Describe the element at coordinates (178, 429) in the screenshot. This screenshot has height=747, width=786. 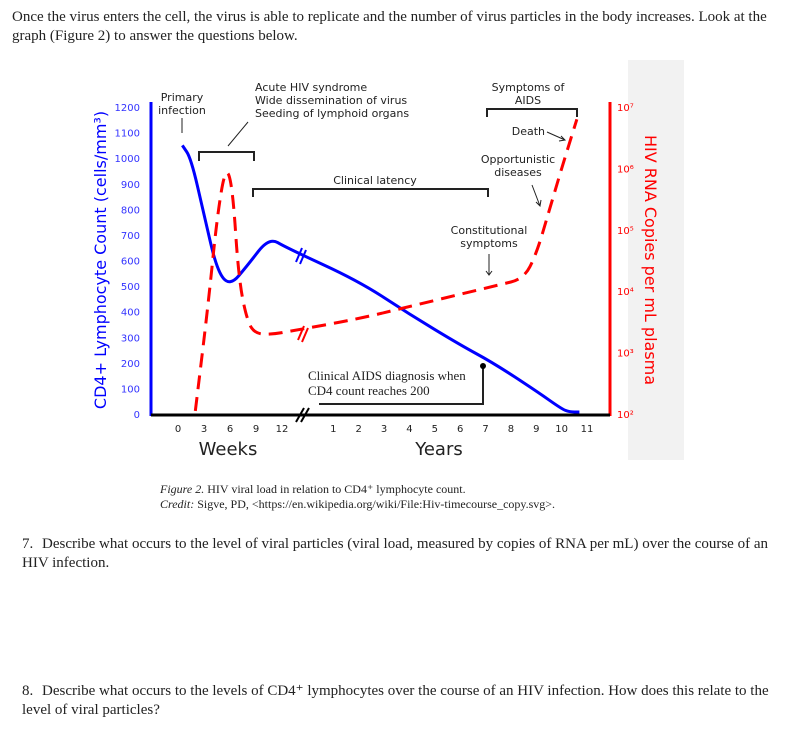
I see `week-tick-label: 0` at that location.